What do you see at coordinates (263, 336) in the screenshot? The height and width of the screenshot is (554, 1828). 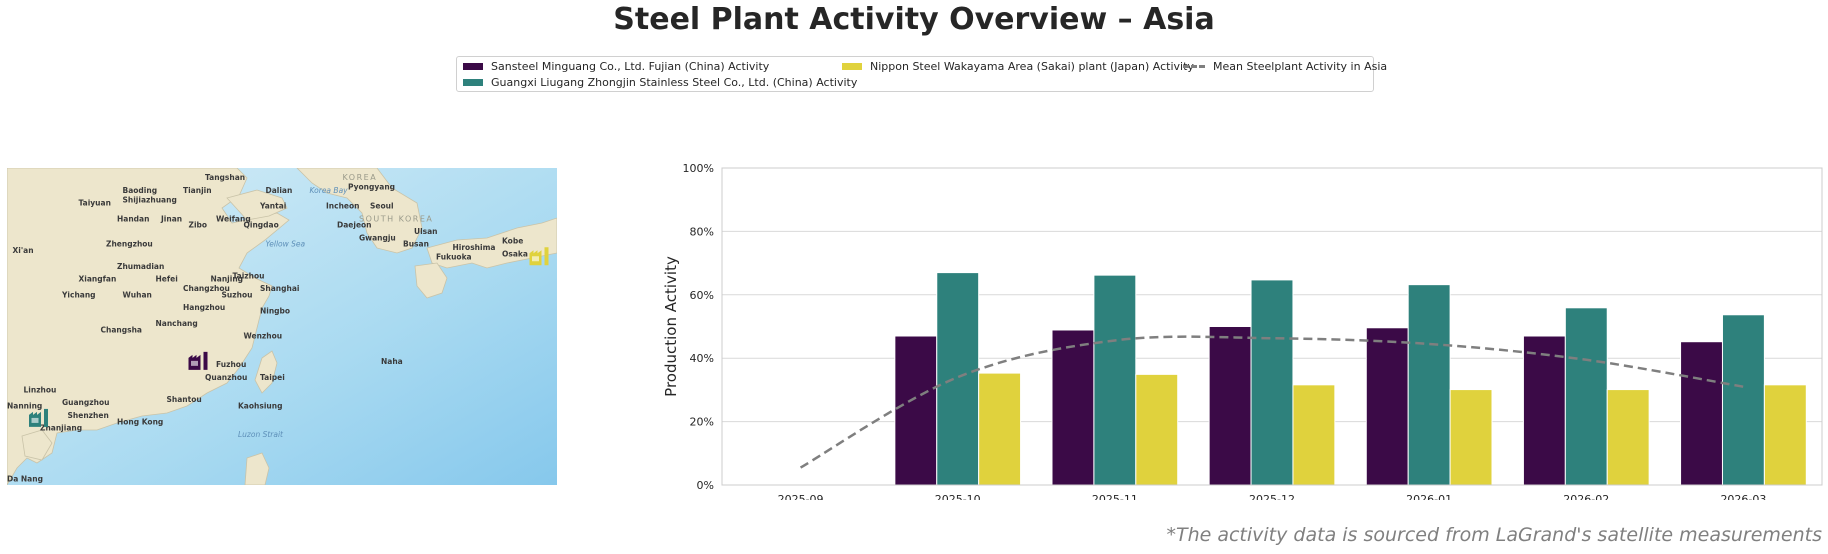 I see `map-city-label: Wenzhou` at bounding box center [263, 336].